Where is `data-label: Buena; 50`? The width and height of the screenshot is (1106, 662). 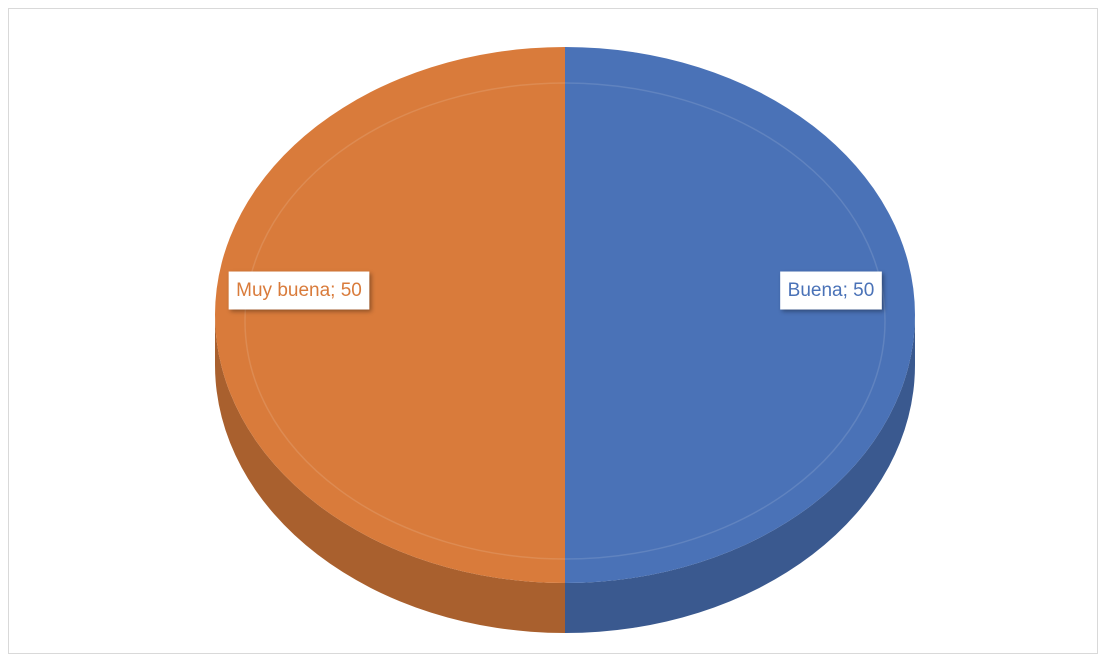
data-label: Buena; 50 is located at coordinates (831, 290).